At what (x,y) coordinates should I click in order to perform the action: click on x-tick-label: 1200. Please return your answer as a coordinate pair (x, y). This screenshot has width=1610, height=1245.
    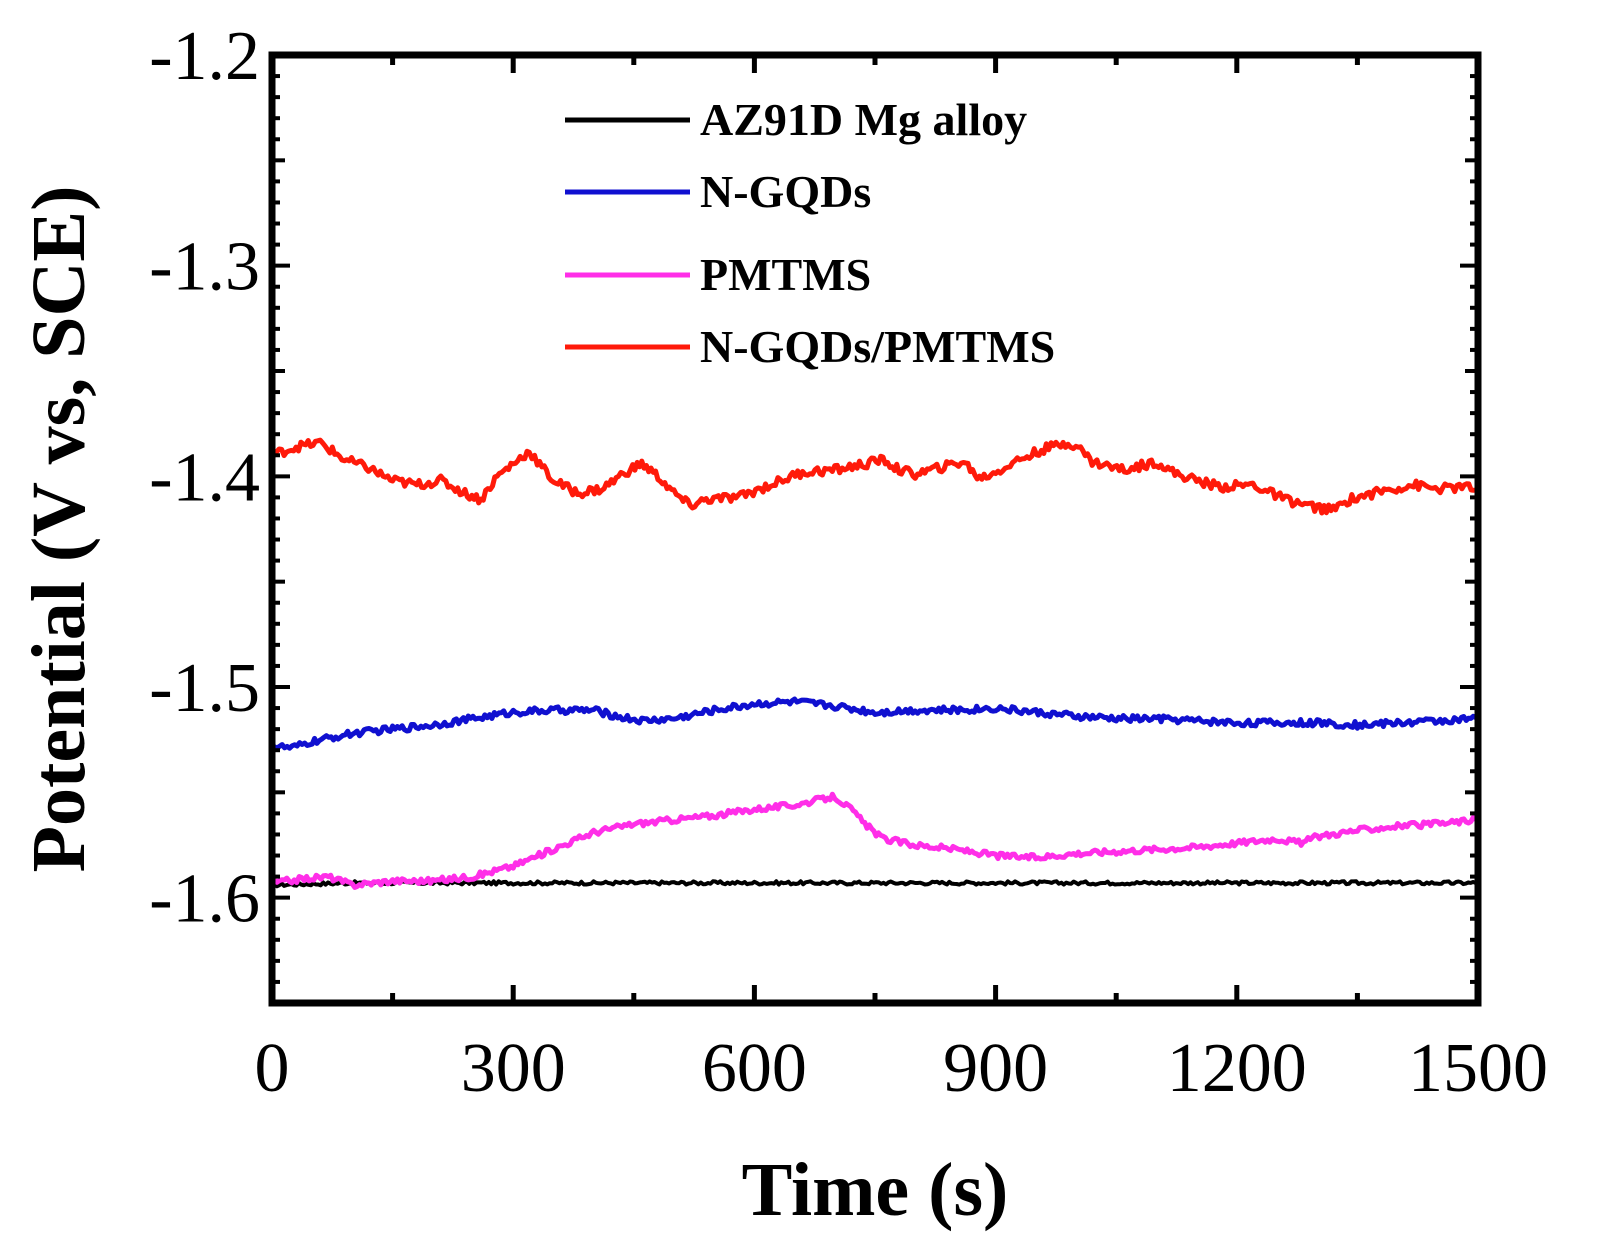
    Looking at the image, I should click on (1237, 1068).